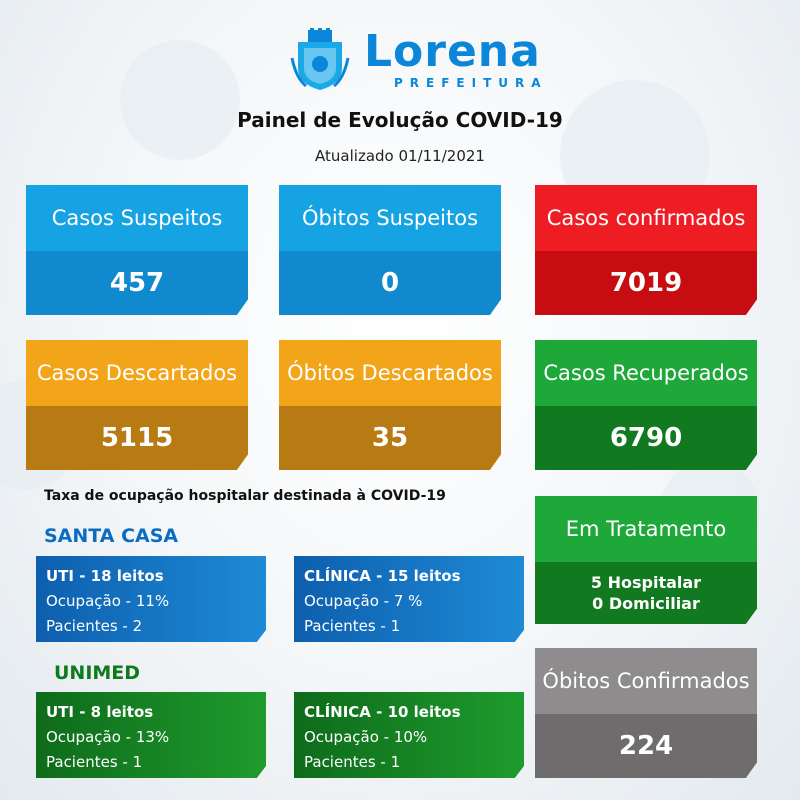  I want to click on card-obitos-descartados: Óbitos Descartados 35, so click(390, 405).